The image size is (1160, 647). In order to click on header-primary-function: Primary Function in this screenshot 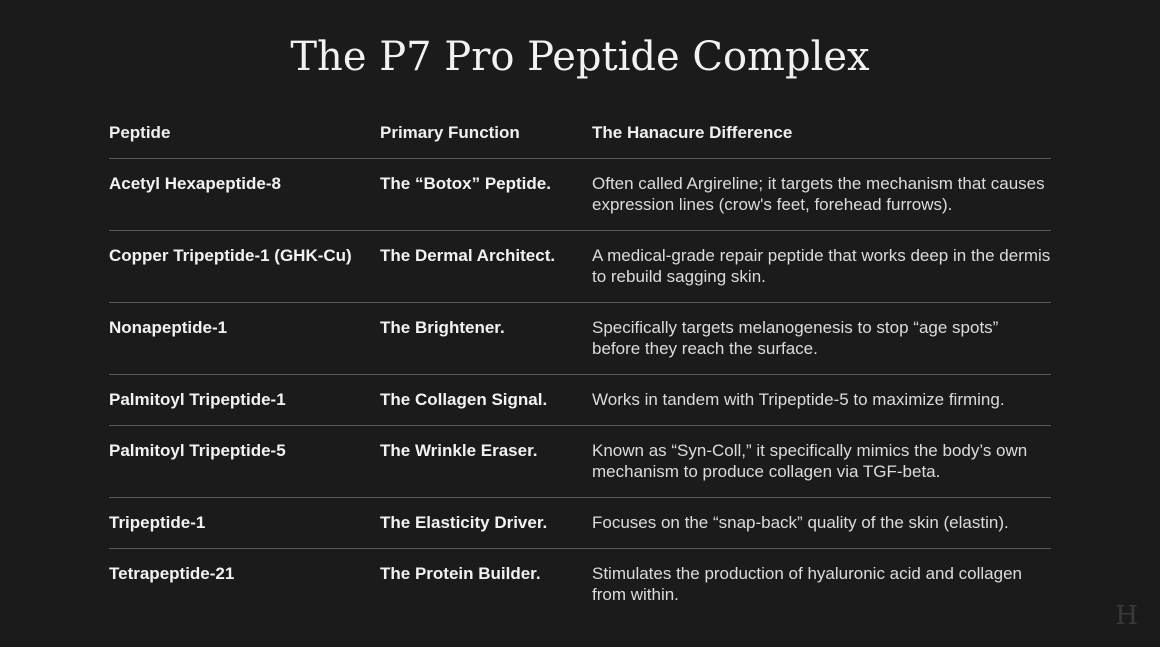, I will do `click(450, 132)`.